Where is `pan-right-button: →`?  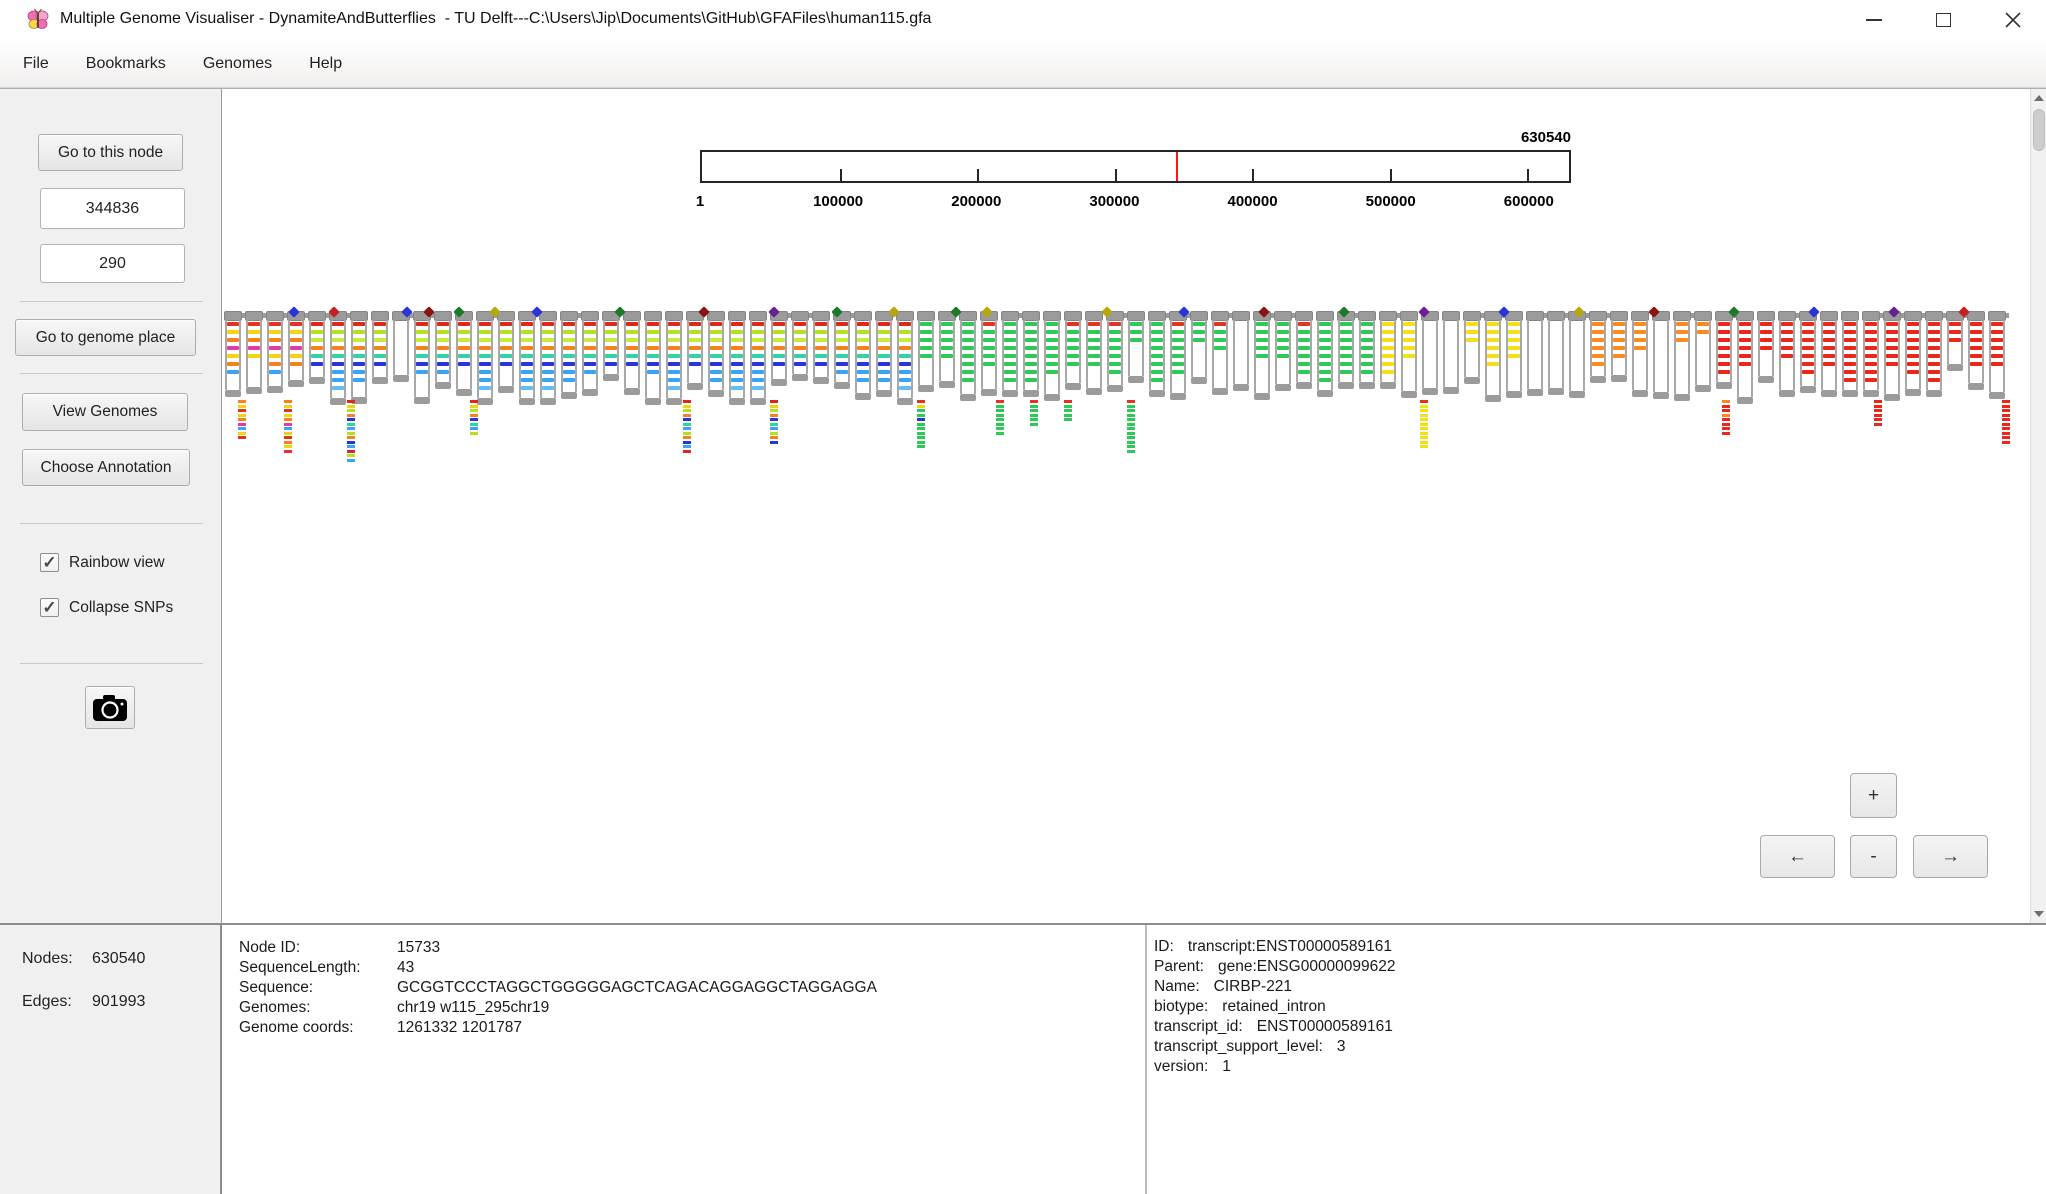
pan-right-button: → is located at coordinates (1950, 856).